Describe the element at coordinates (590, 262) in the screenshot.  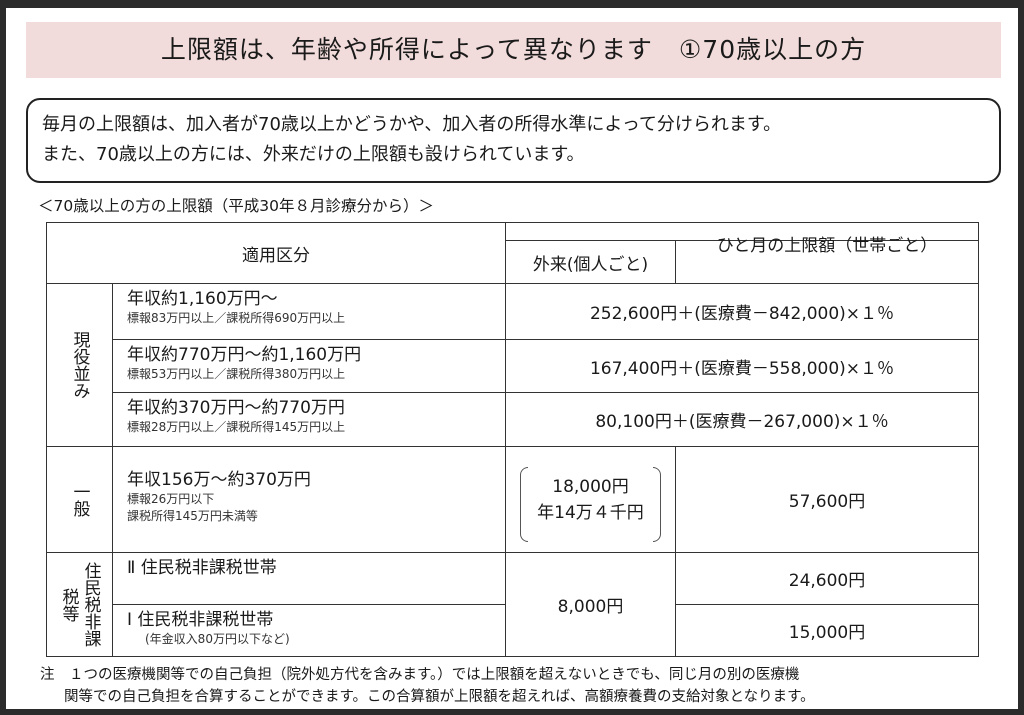
I see `header-outpatient: 外来(個人ごと)` at that location.